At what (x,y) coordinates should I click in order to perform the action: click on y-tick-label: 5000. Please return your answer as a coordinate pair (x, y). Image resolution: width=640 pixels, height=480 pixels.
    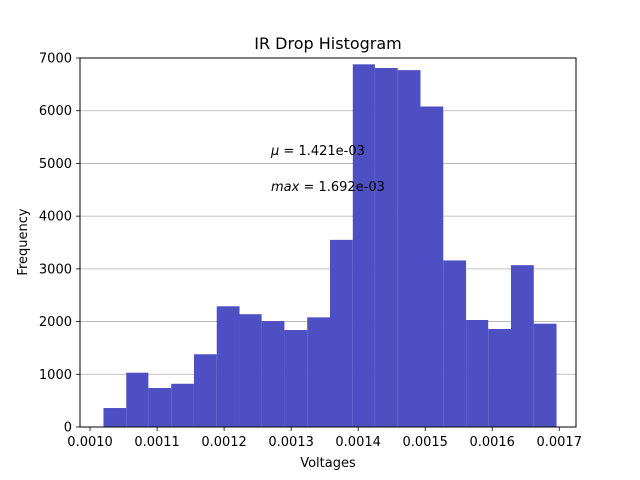
    Looking at the image, I should click on (55, 164).